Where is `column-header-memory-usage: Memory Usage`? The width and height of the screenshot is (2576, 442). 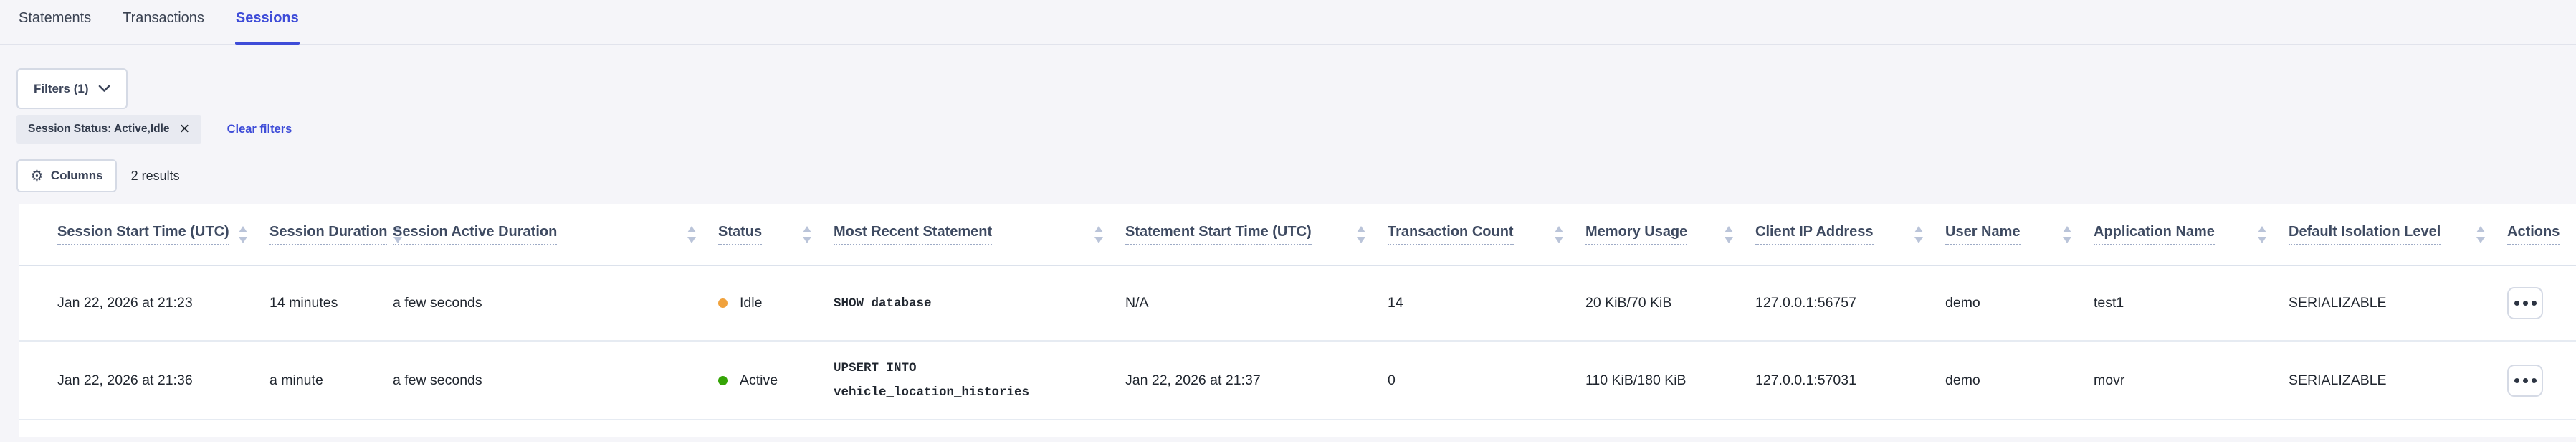 column-header-memory-usage: Memory Usage is located at coordinates (1636, 235).